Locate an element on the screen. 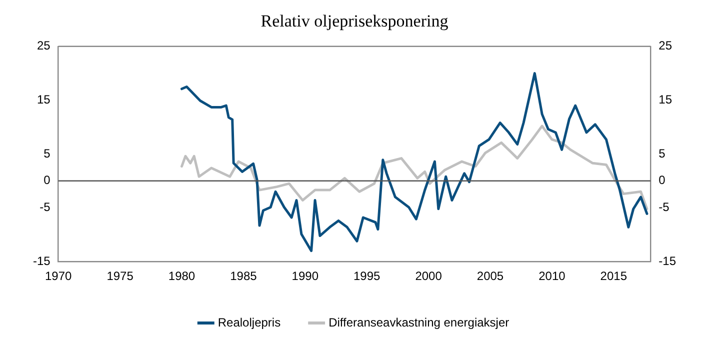 This screenshot has height=341, width=719. y-tick-label: -5 is located at coordinates (45, 207).